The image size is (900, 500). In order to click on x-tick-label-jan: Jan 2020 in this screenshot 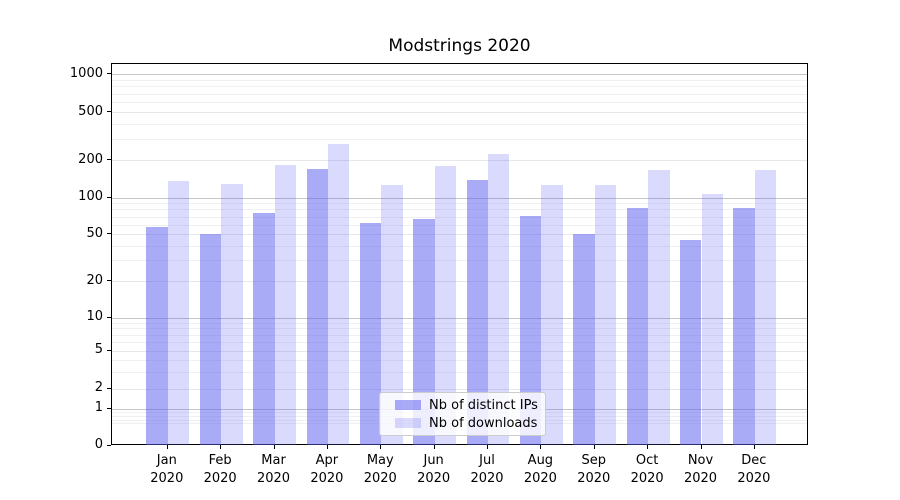, I will do `click(167, 469)`.